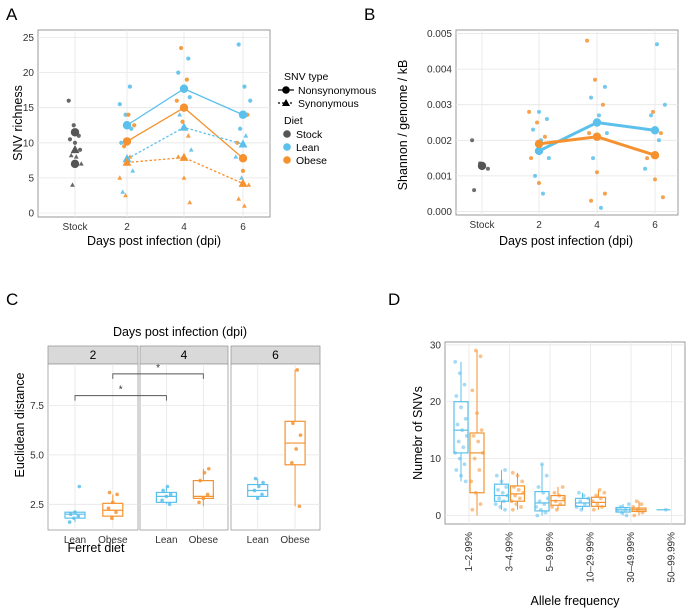 This screenshot has width=690, height=610. Describe the element at coordinates (286, 90) in the screenshot. I see `legend-circle-icon` at that location.